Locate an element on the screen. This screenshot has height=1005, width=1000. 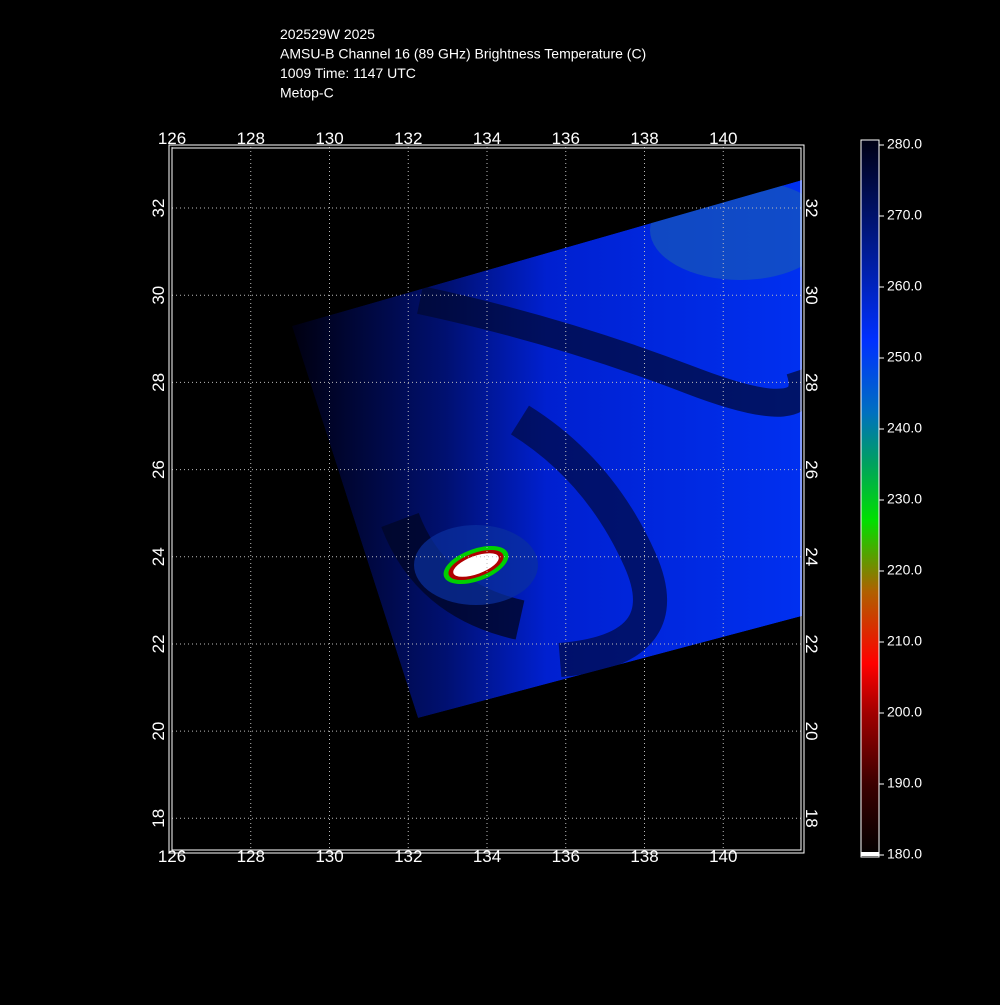
y-tick-label-right: 20 is located at coordinates (811, 731).